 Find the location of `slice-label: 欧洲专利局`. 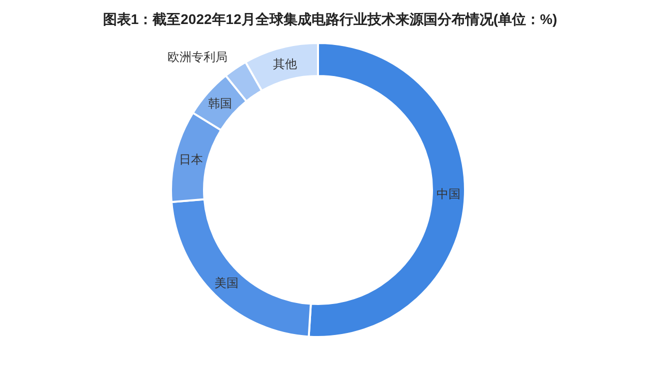

slice-label: 欧洲专利局 is located at coordinates (198, 57).